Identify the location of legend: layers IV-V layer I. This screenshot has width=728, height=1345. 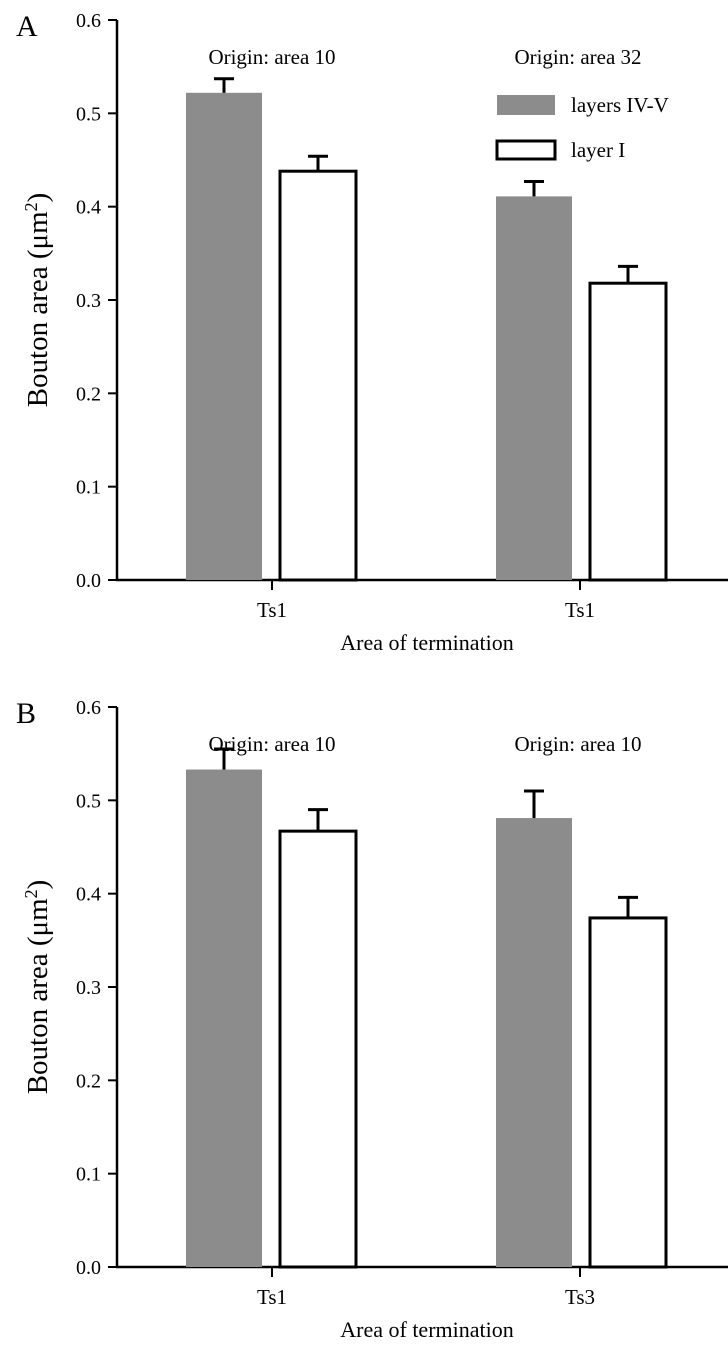
(582, 127).